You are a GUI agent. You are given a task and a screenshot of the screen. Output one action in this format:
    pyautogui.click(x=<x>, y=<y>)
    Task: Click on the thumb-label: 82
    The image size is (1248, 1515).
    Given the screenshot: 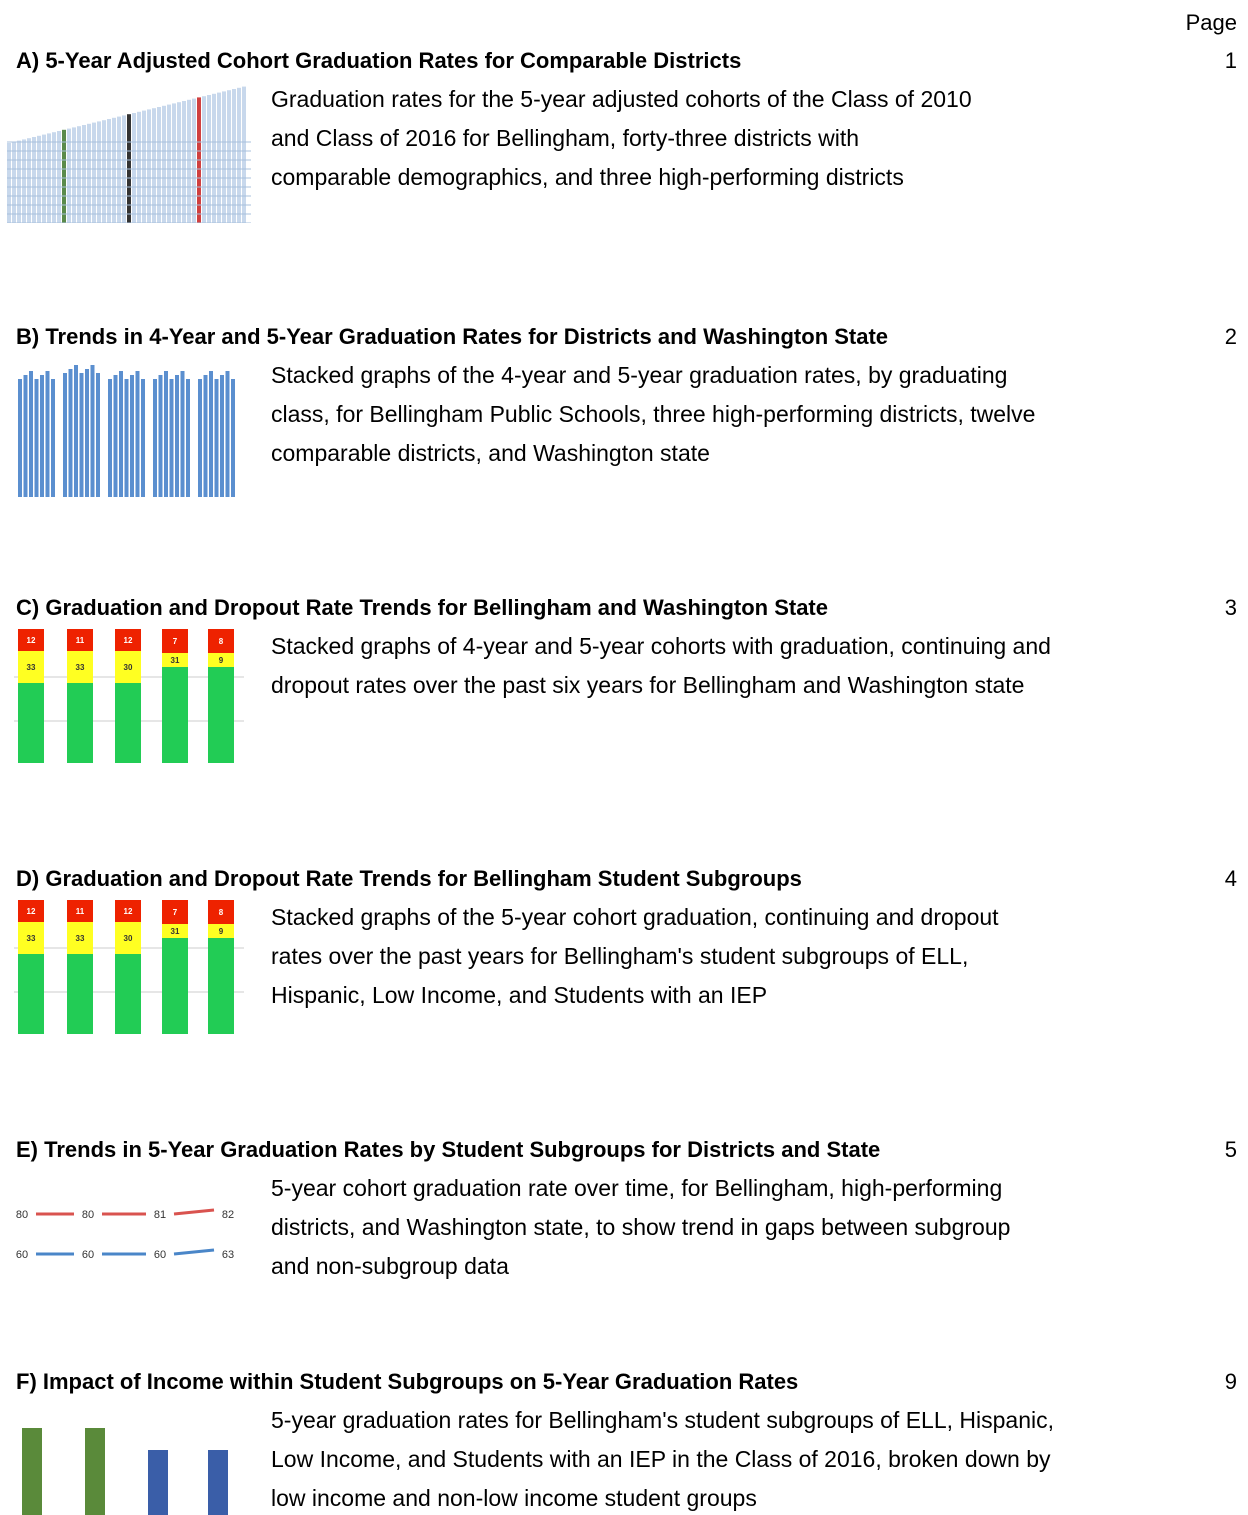 What is the action you would take?
    pyautogui.click(x=228, y=1215)
    